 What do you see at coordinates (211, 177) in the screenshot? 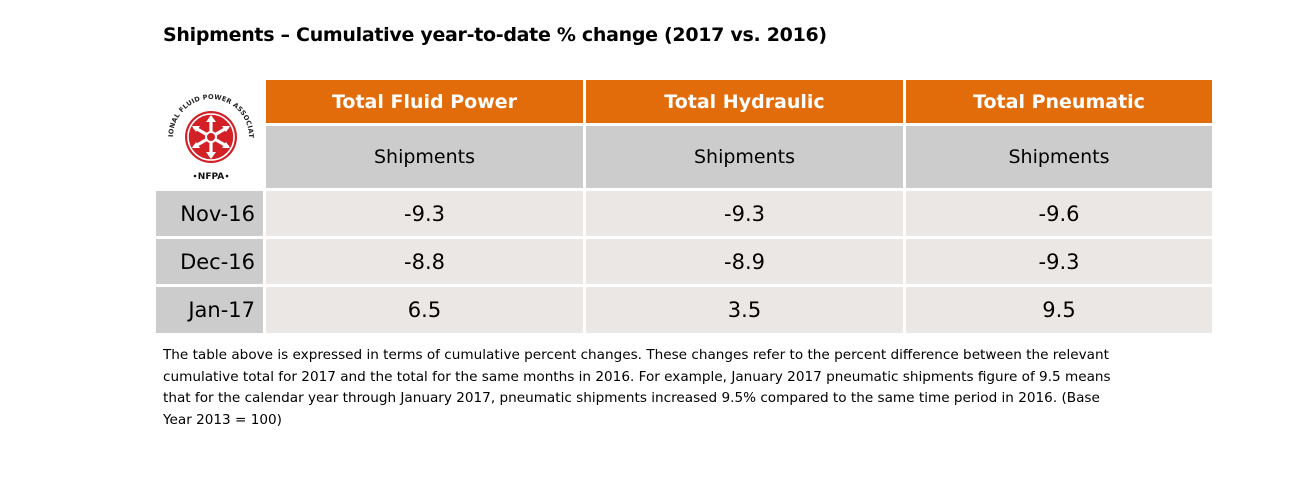
I see `logo-abbrev: NFPA` at bounding box center [211, 177].